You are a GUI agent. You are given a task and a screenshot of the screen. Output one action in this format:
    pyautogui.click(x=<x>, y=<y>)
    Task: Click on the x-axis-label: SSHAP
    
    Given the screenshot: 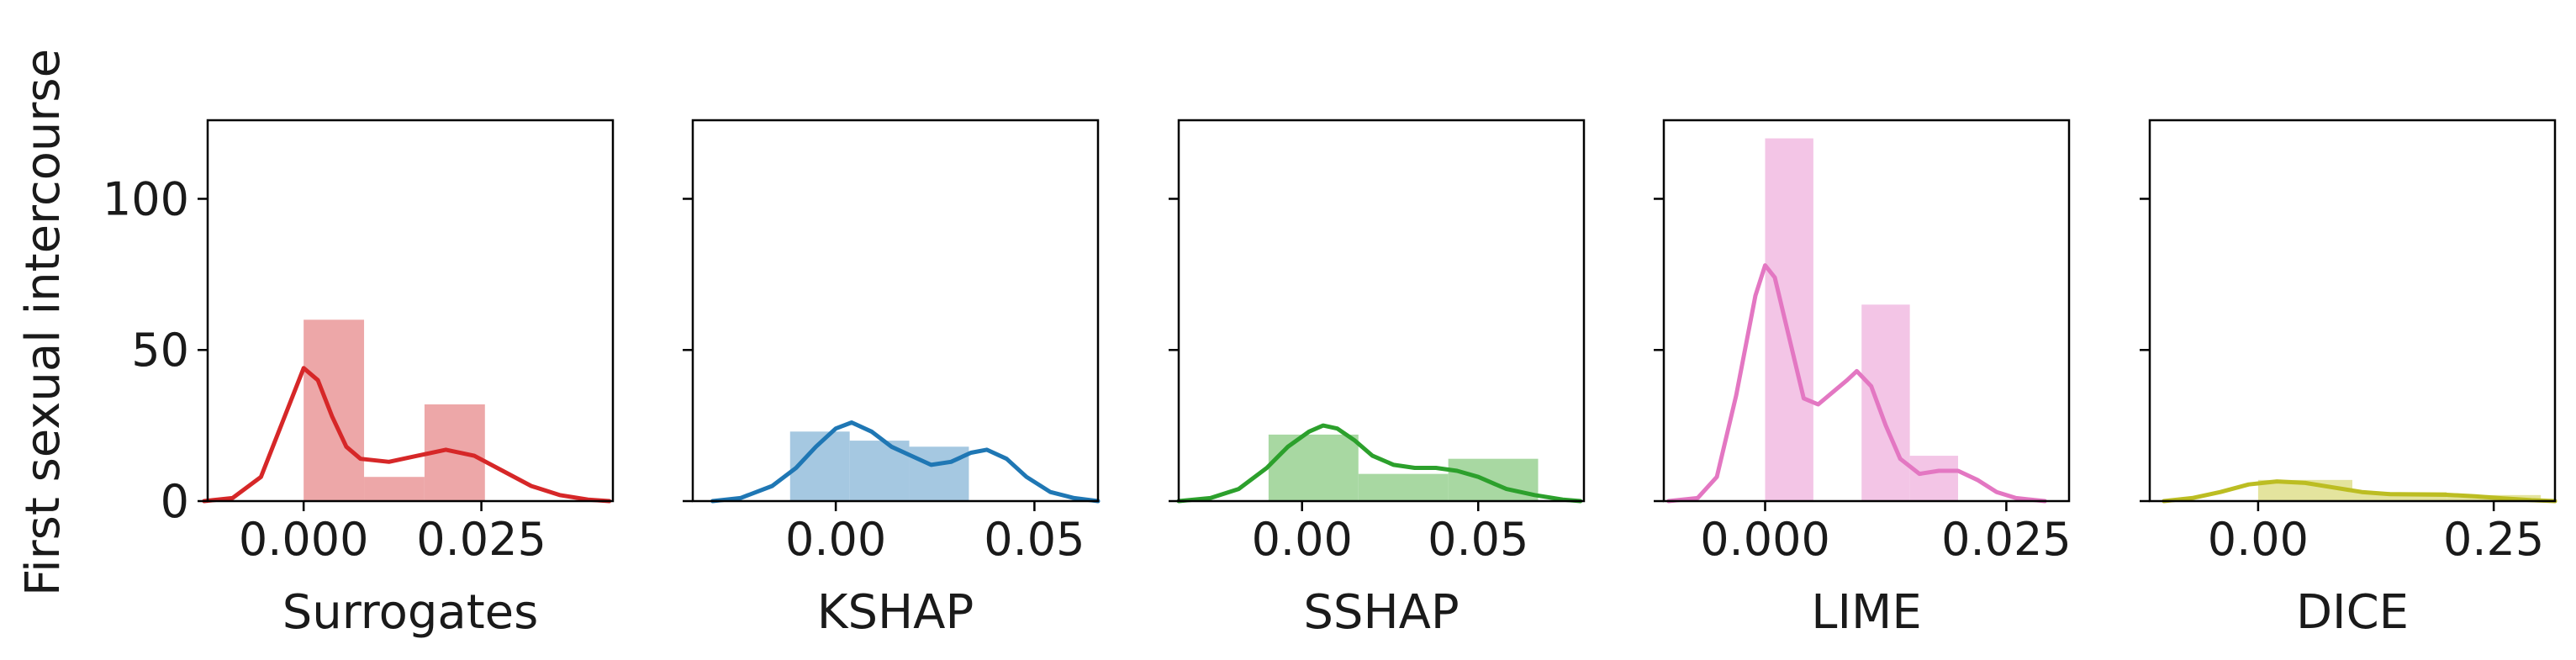 What is the action you would take?
    pyautogui.click(x=1381, y=612)
    